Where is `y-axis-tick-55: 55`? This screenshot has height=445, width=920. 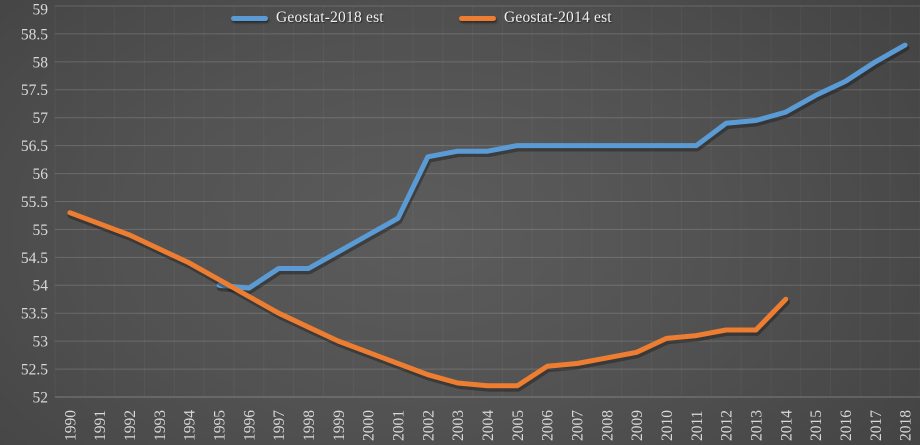 y-axis-tick-55: 55 is located at coordinates (41, 230).